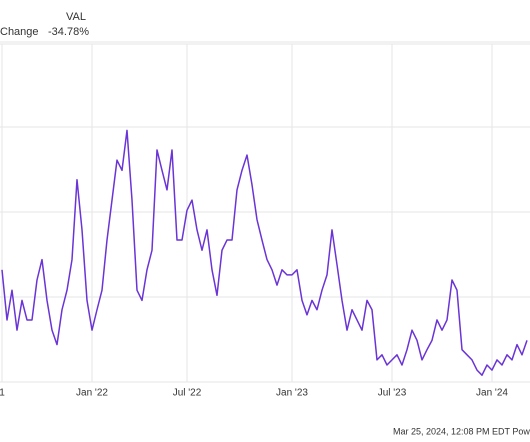  Describe the element at coordinates (492, 393) in the screenshot. I see `x-tick-label: Jan '24` at that location.